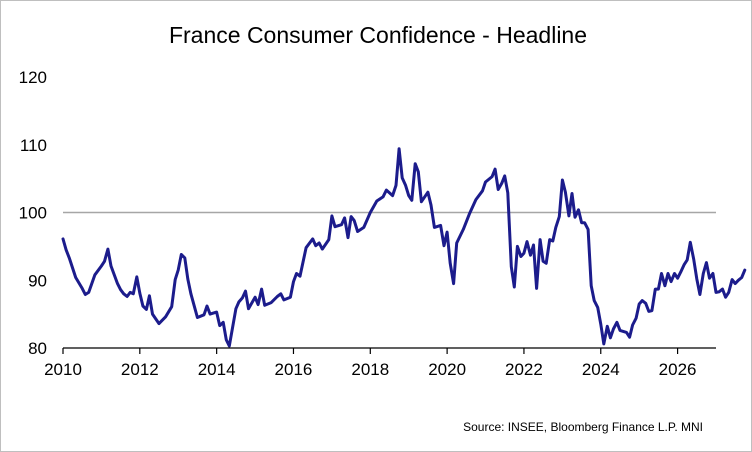  What do you see at coordinates (678, 369) in the screenshot?
I see `x-tick-label-2026: 2026` at bounding box center [678, 369].